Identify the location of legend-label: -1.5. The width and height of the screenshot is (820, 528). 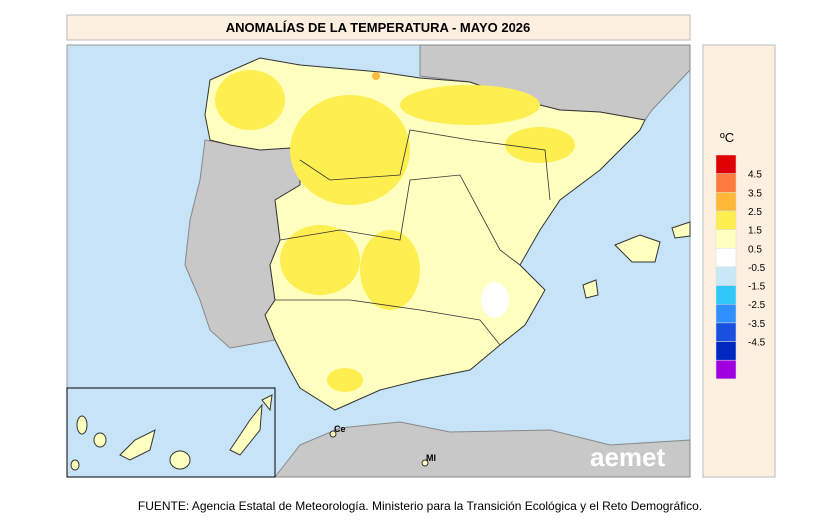
(757, 287).